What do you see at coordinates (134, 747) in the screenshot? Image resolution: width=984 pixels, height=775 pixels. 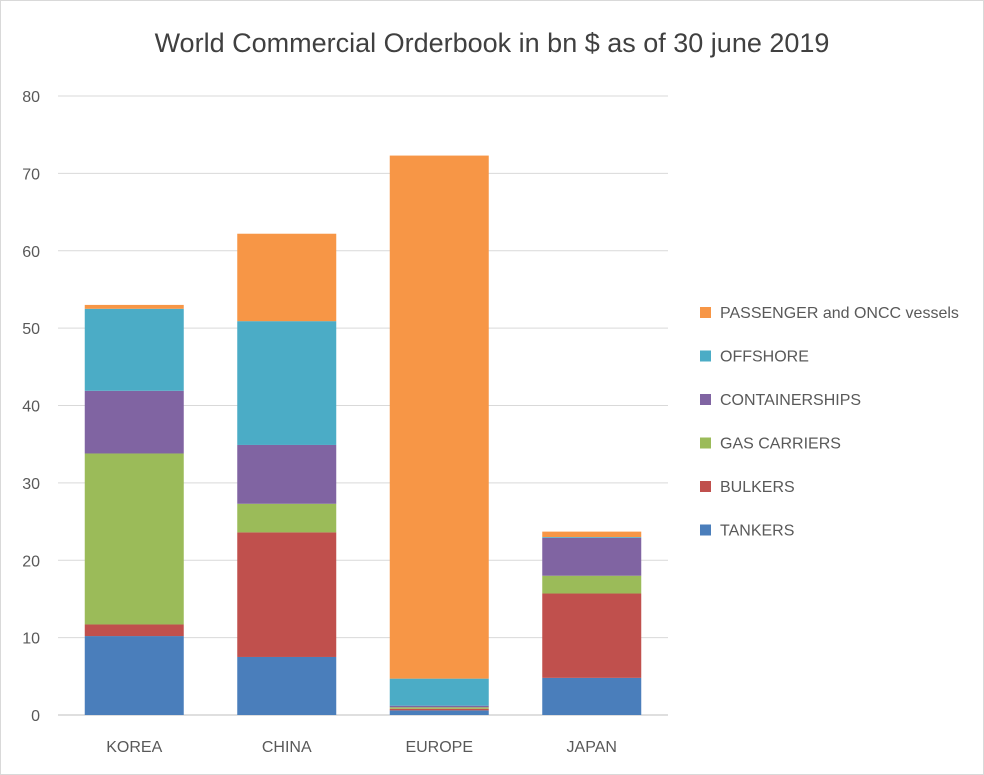 I see `x-tick-label: KOREA` at bounding box center [134, 747].